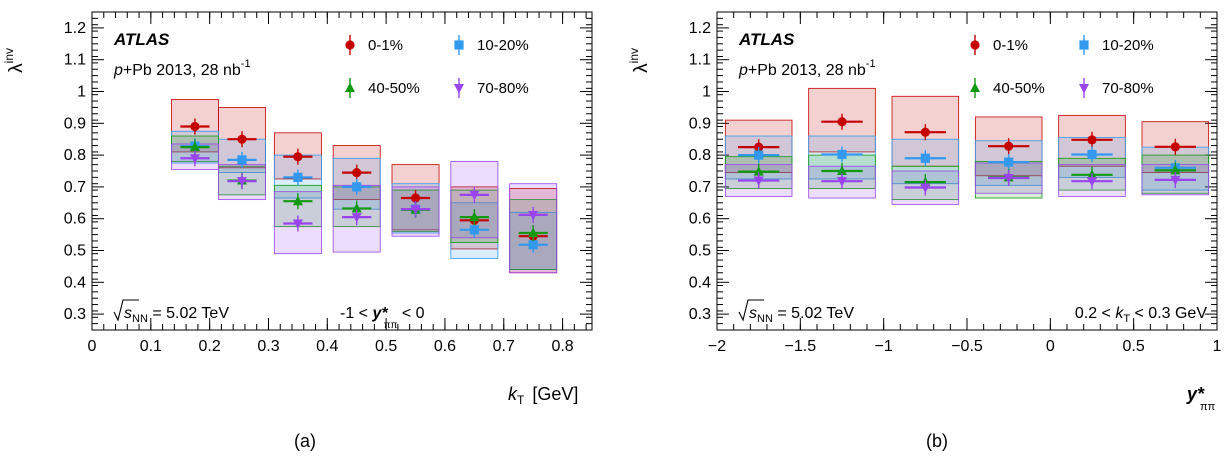 The height and width of the screenshot is (463, 1228). I want to click on y-axis-label-sup: inv, so click(634, 55).